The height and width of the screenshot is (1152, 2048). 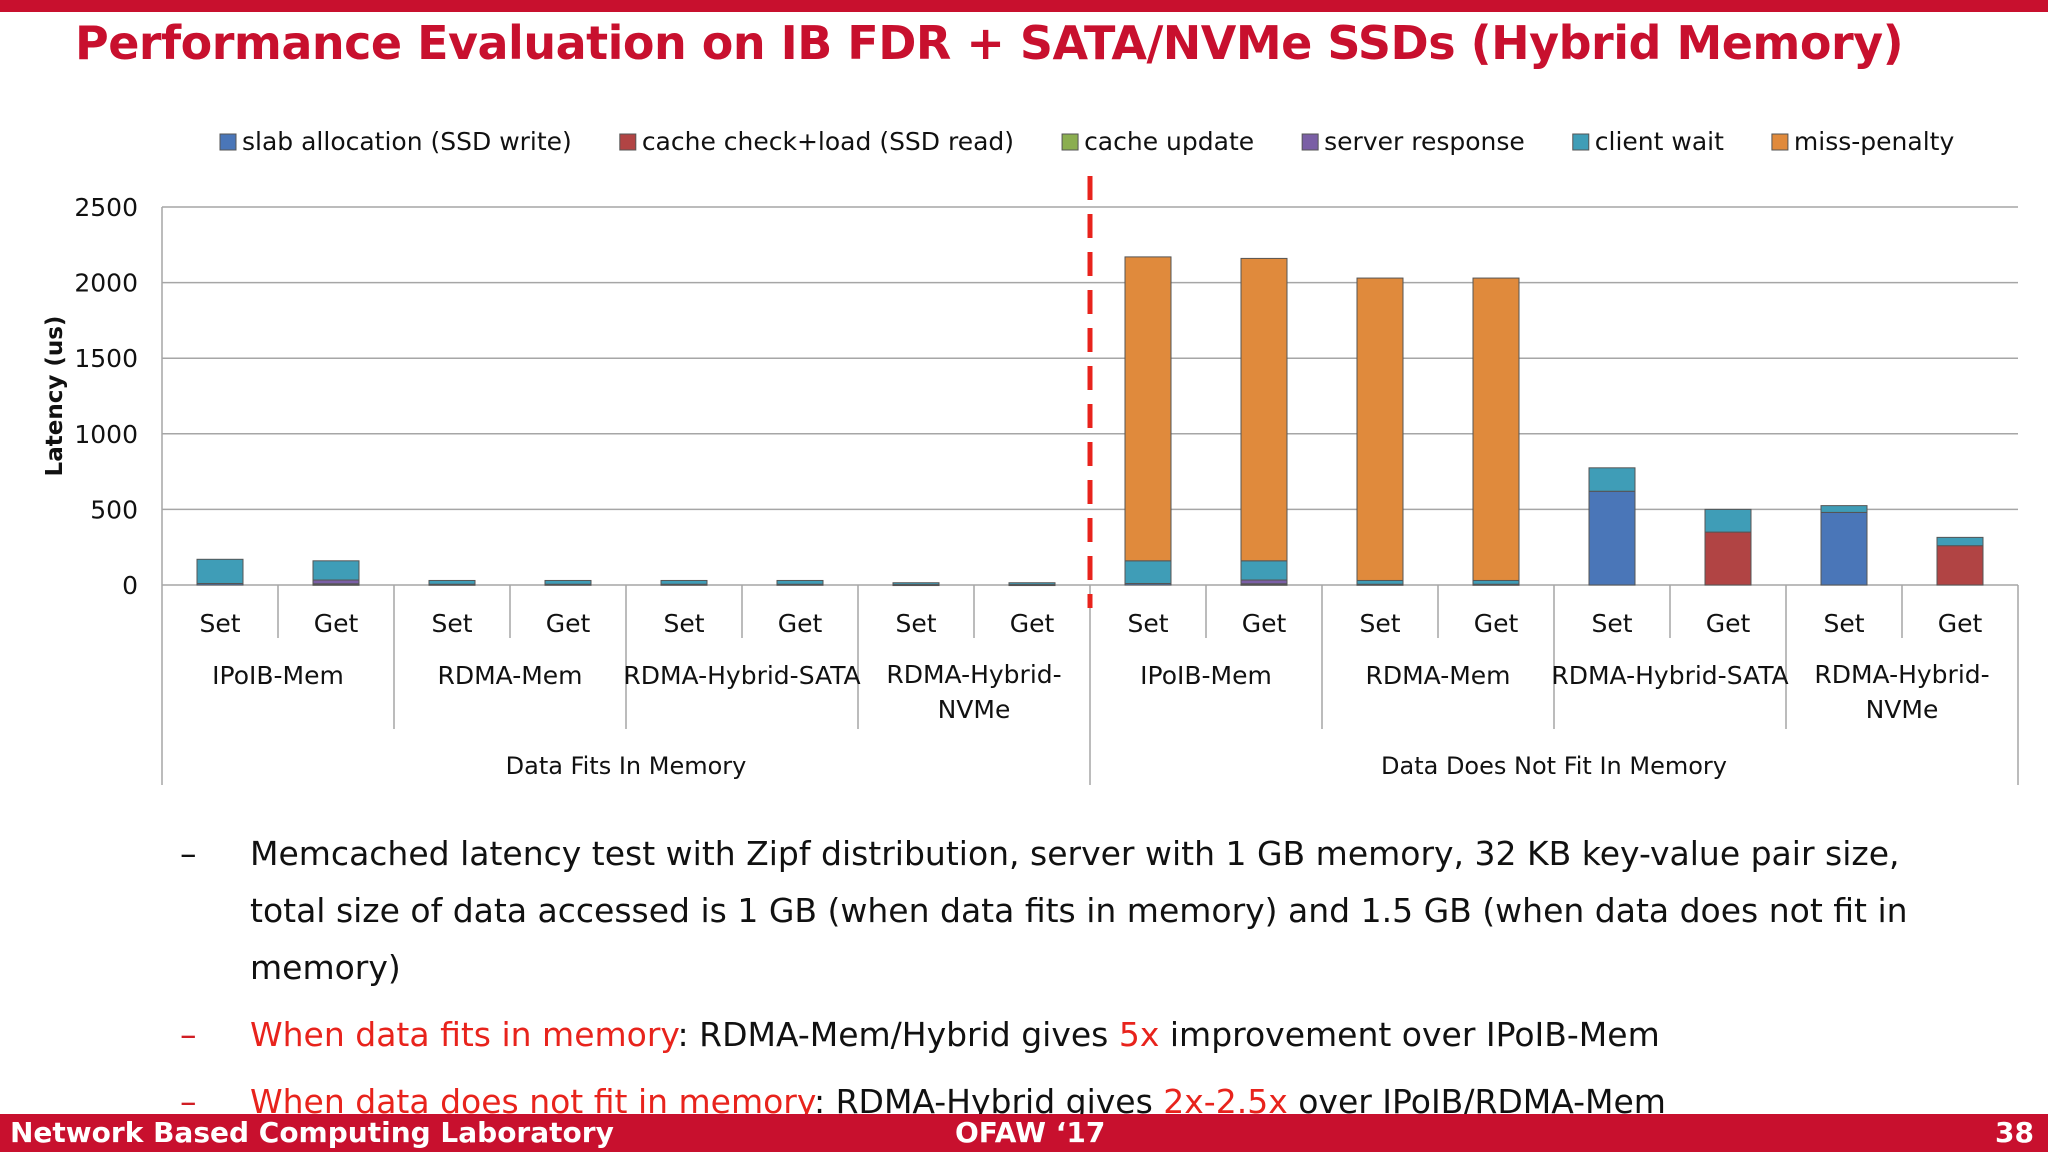 I want to click on y-tick-label: 2000, so click(x=106, y=283).